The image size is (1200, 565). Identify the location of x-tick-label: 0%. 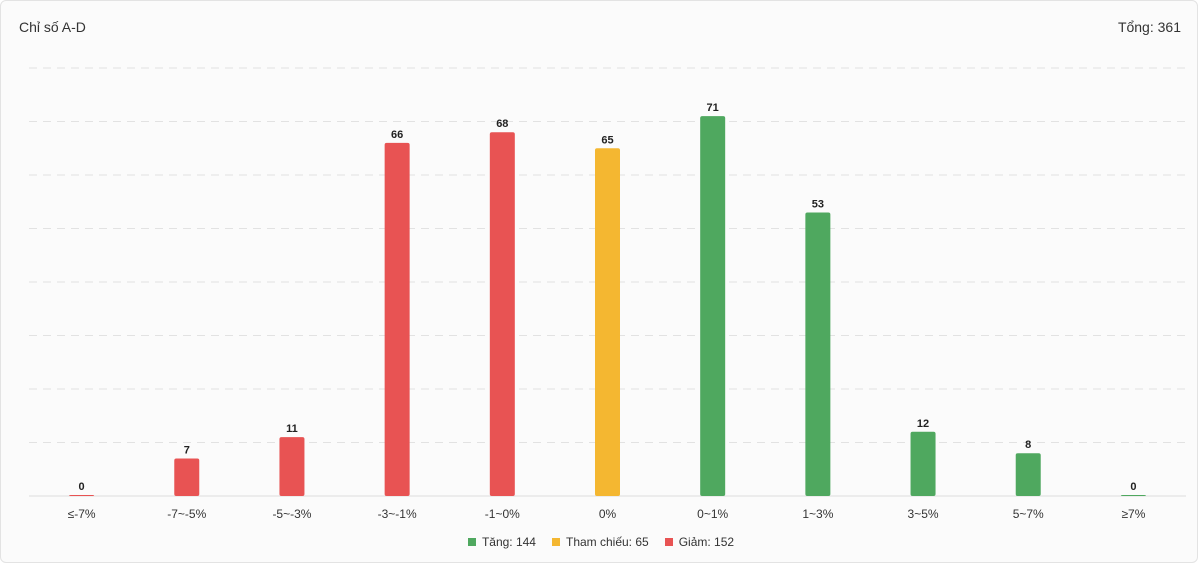
(608, 514).